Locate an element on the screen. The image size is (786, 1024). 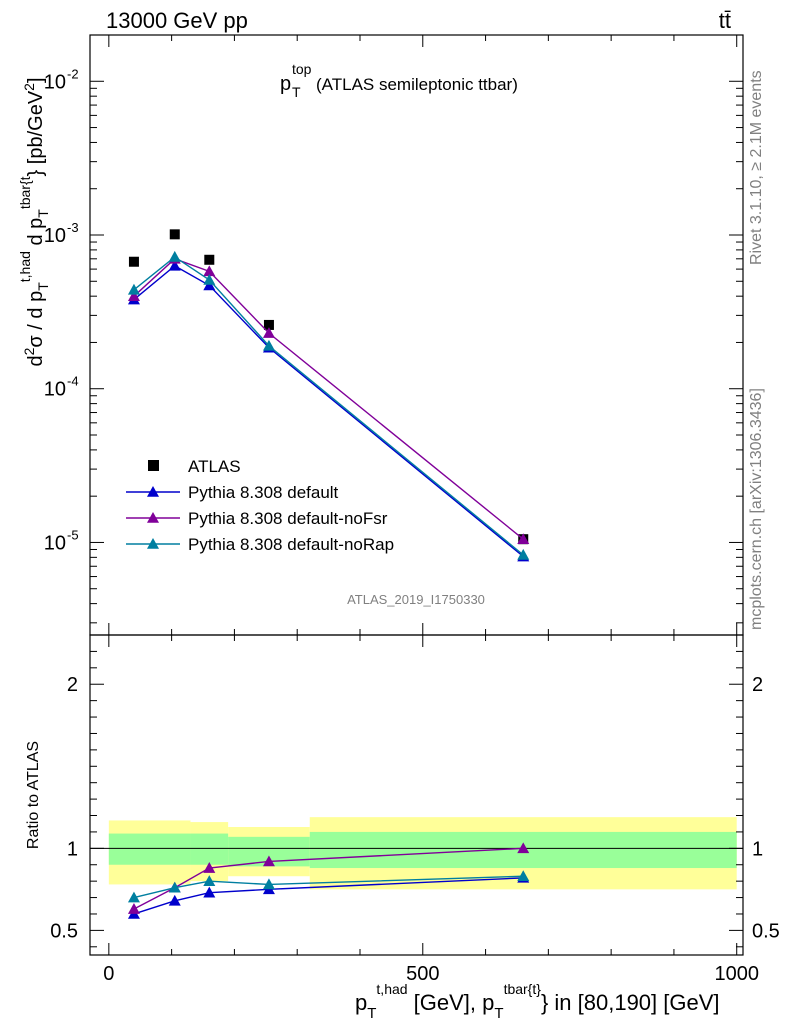
x-tick-label: 500 is located at coordinates (422, 974).